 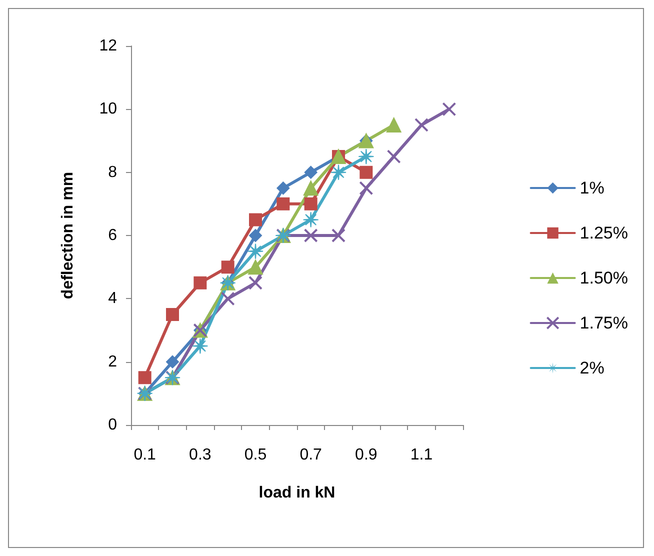 What do you see at coordinates (145, 455) in the screenshot?
I see `x-tick-label: 0.1` at bounding box center [145, 455].